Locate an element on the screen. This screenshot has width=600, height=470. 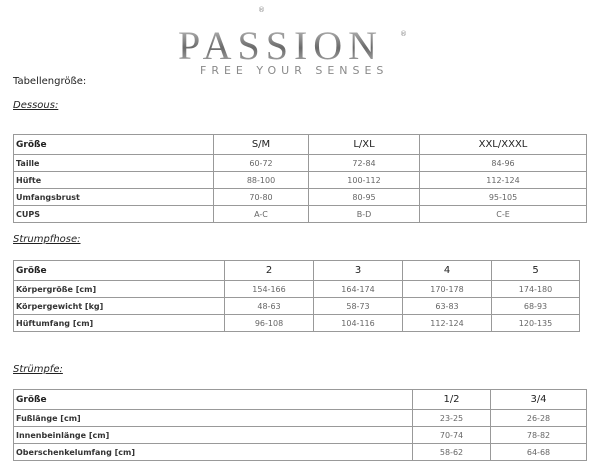
table-row: Umfangsbrust 70-80 80-95 95-105 is located at coordinates (300, 197).